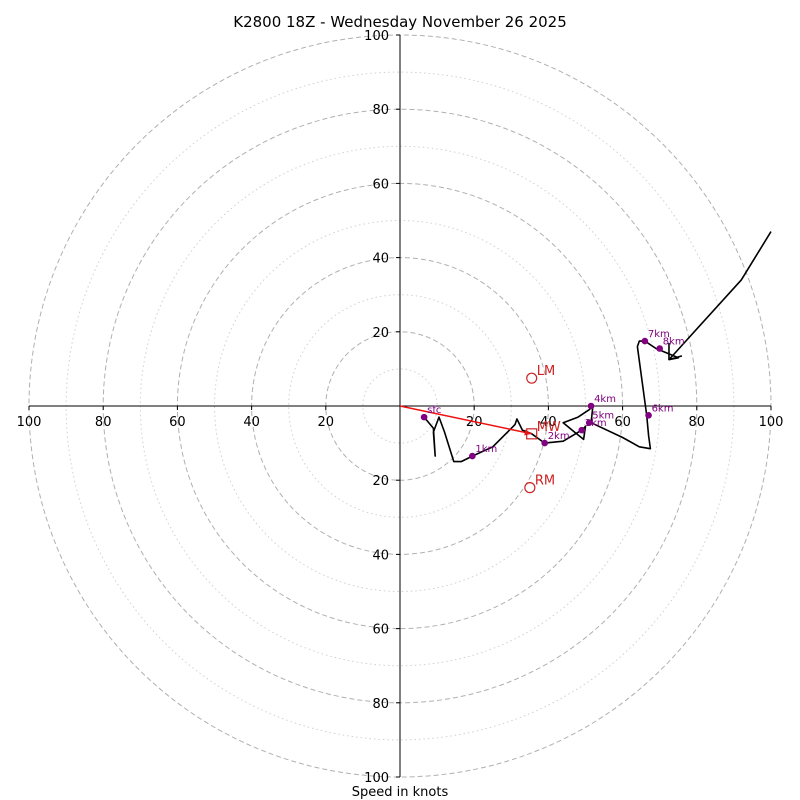  Describe the element at coordinates (674, 341) in the screenshot. I see `height-label-8km: 8km` at that location.